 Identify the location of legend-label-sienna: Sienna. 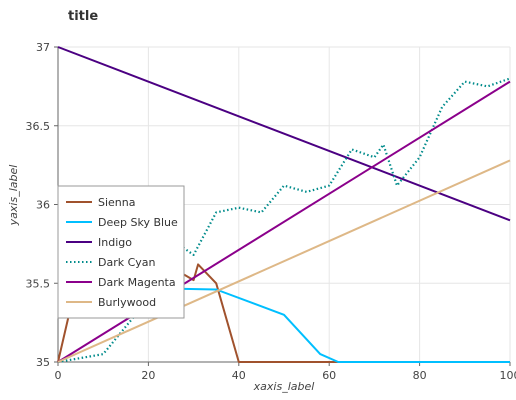
(117, 202).